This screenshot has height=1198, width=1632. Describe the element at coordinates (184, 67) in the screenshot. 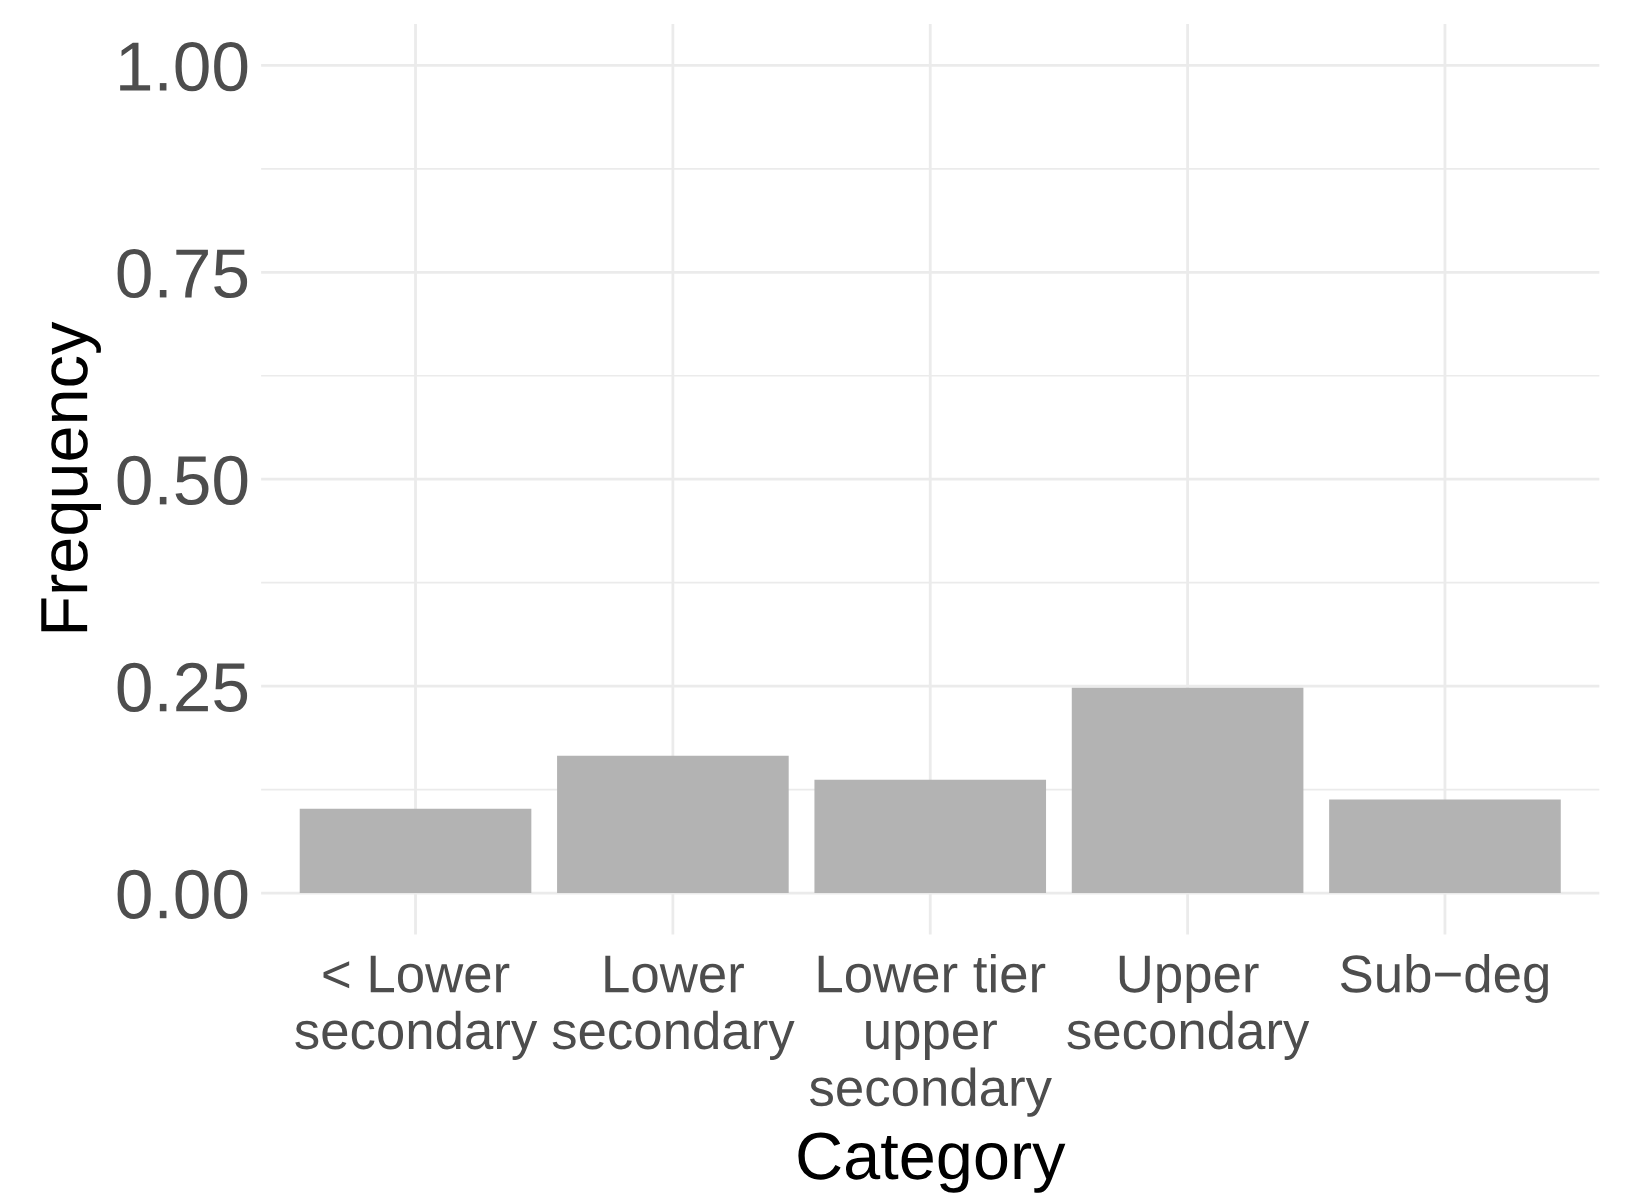

I see `y-tick-label: 1.00` at that location.